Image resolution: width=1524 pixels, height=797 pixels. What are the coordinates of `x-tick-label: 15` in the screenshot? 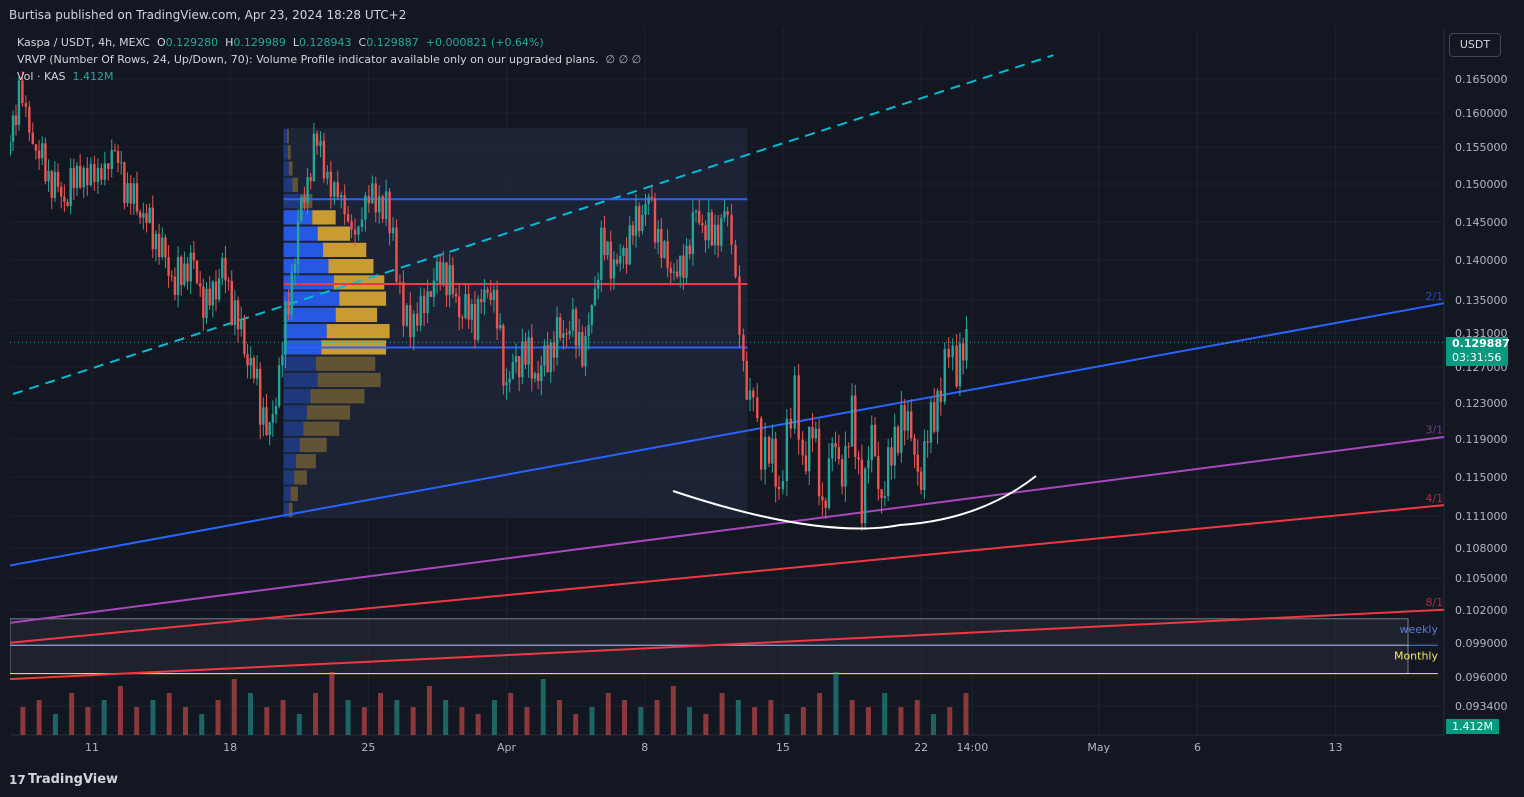 It's located at (783, 747).